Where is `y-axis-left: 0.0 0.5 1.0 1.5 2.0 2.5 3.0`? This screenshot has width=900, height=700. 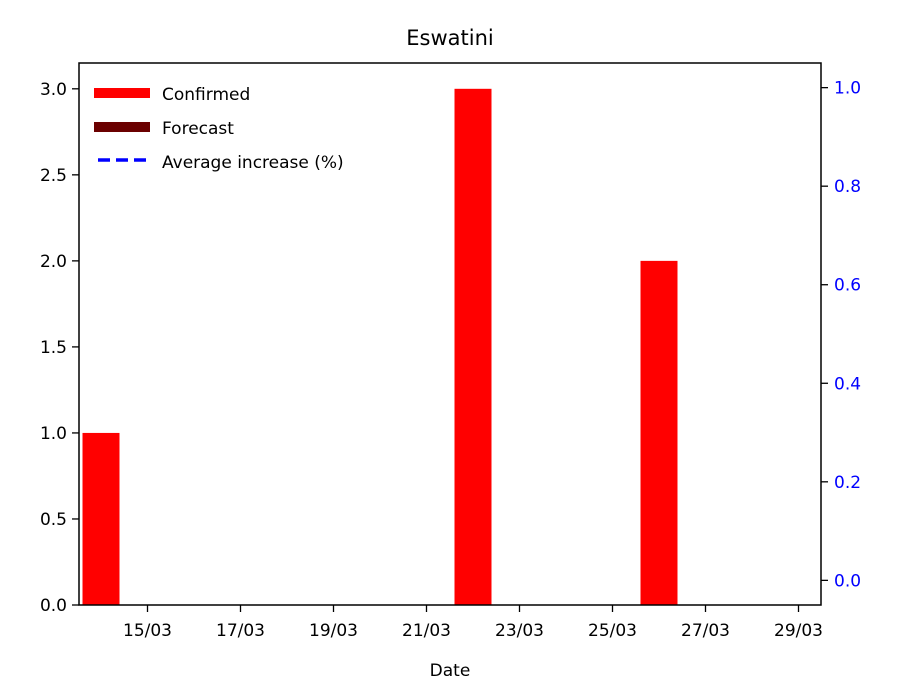
y-axis-left: 0.0 0.5 1.0 1.5 2.0 2.5 3.0 is located at coordinates (59, 348).